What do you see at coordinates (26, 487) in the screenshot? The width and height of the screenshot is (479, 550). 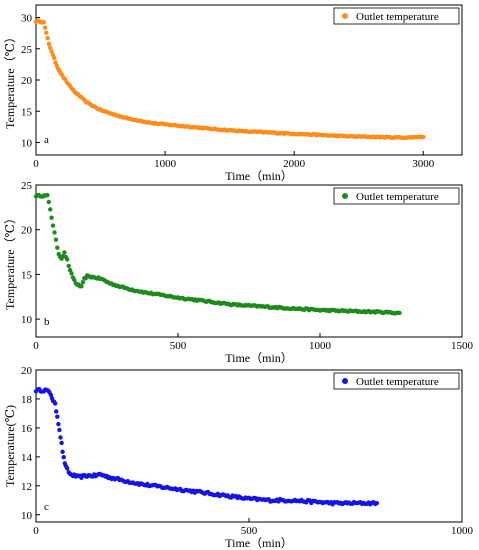 I see `y-tick-label: 12` at bounding box center [26, 487].